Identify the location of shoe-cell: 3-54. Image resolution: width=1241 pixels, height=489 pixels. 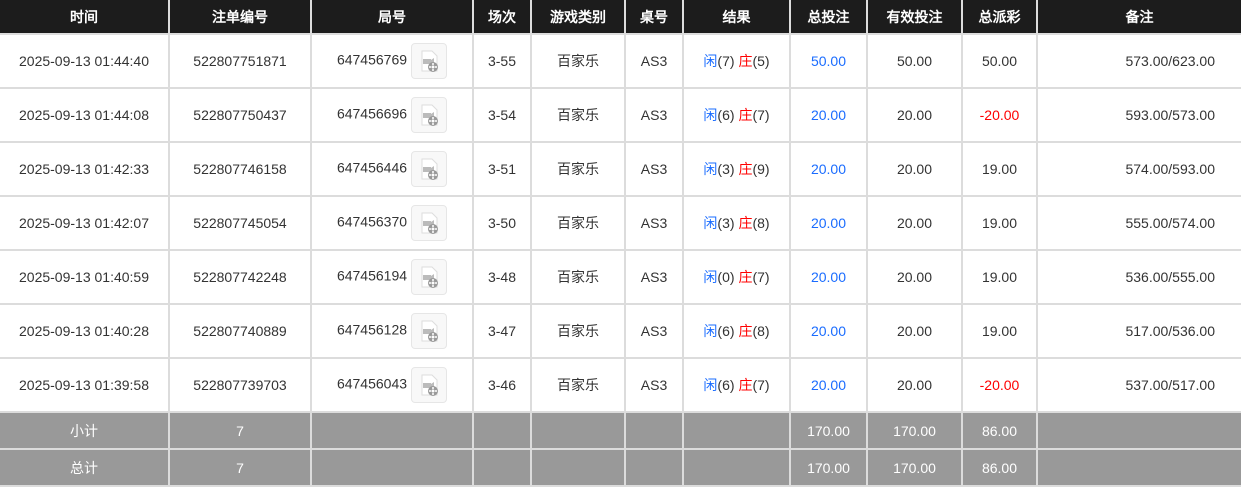
(502, 115).